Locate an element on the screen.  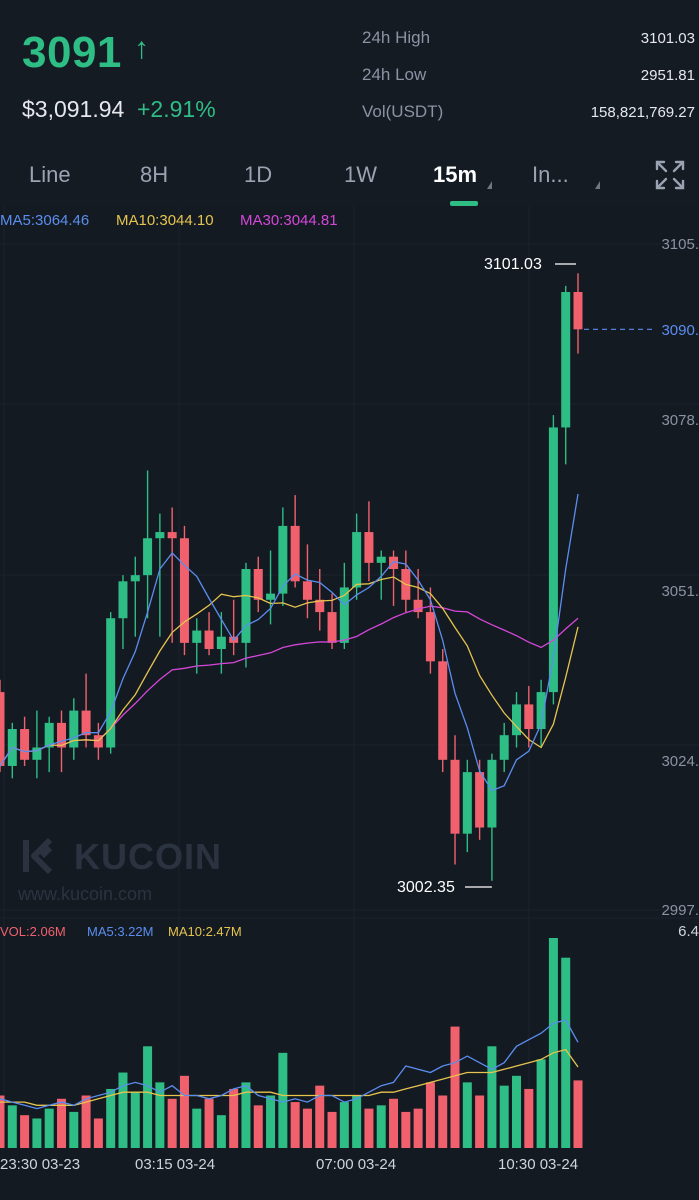
ma10-line is located at coordinates (289, 671).